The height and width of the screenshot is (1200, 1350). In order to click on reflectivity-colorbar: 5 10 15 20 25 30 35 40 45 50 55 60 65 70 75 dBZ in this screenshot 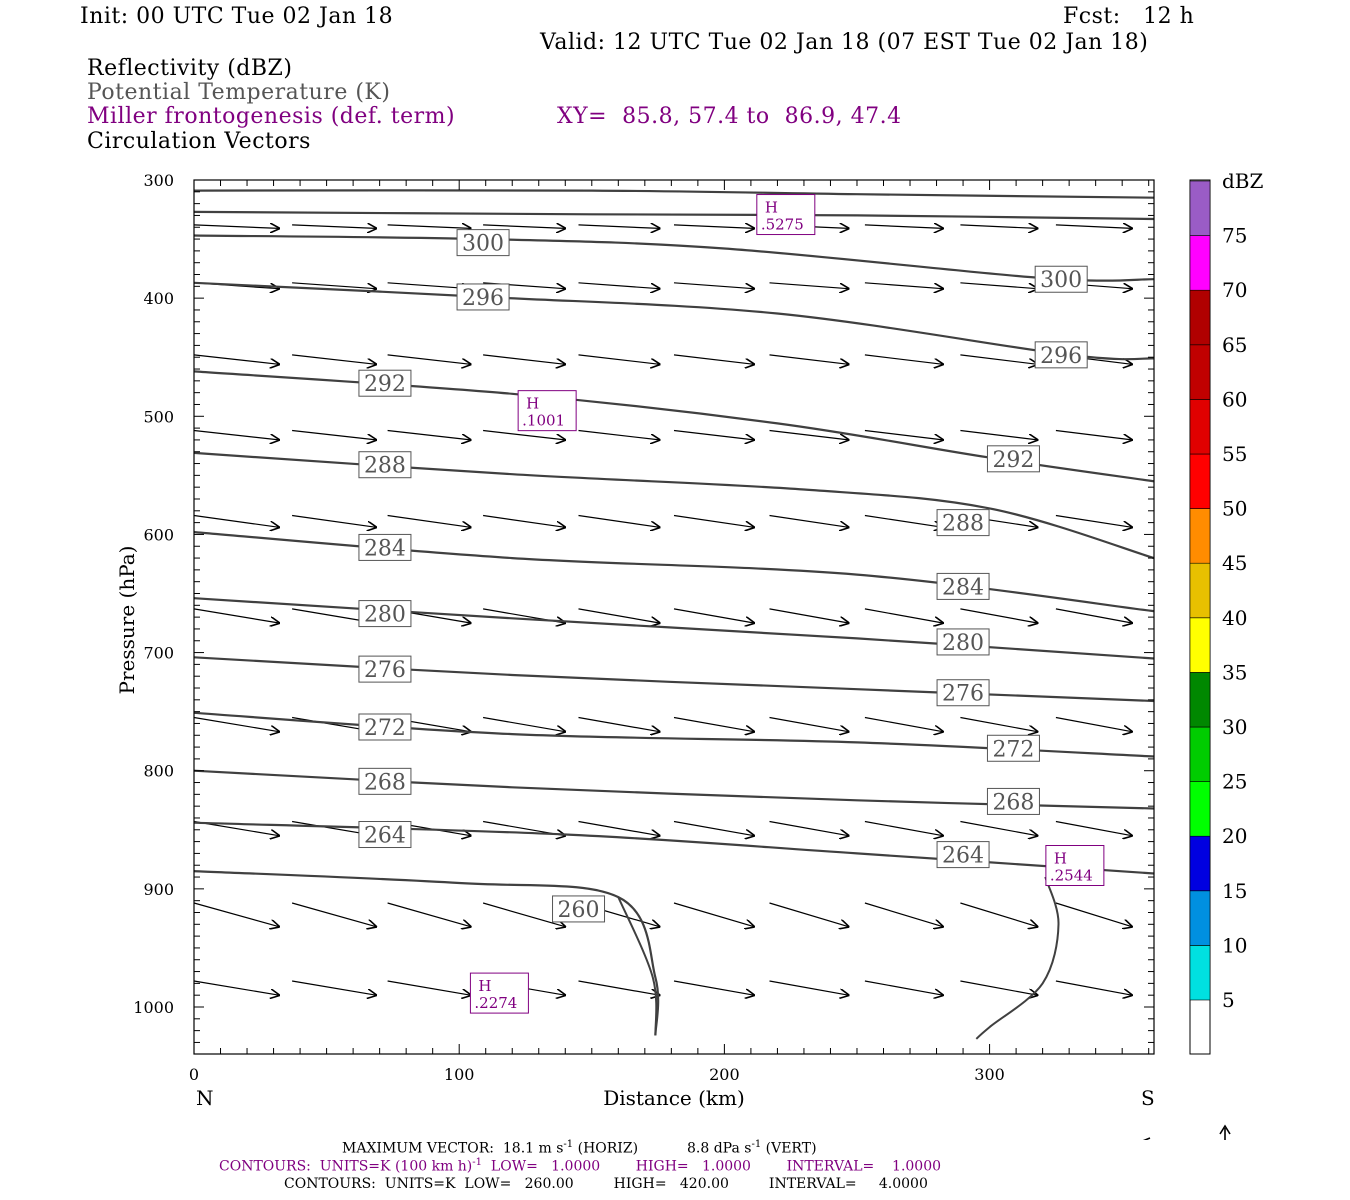, I will do `click(1226, 612)`.